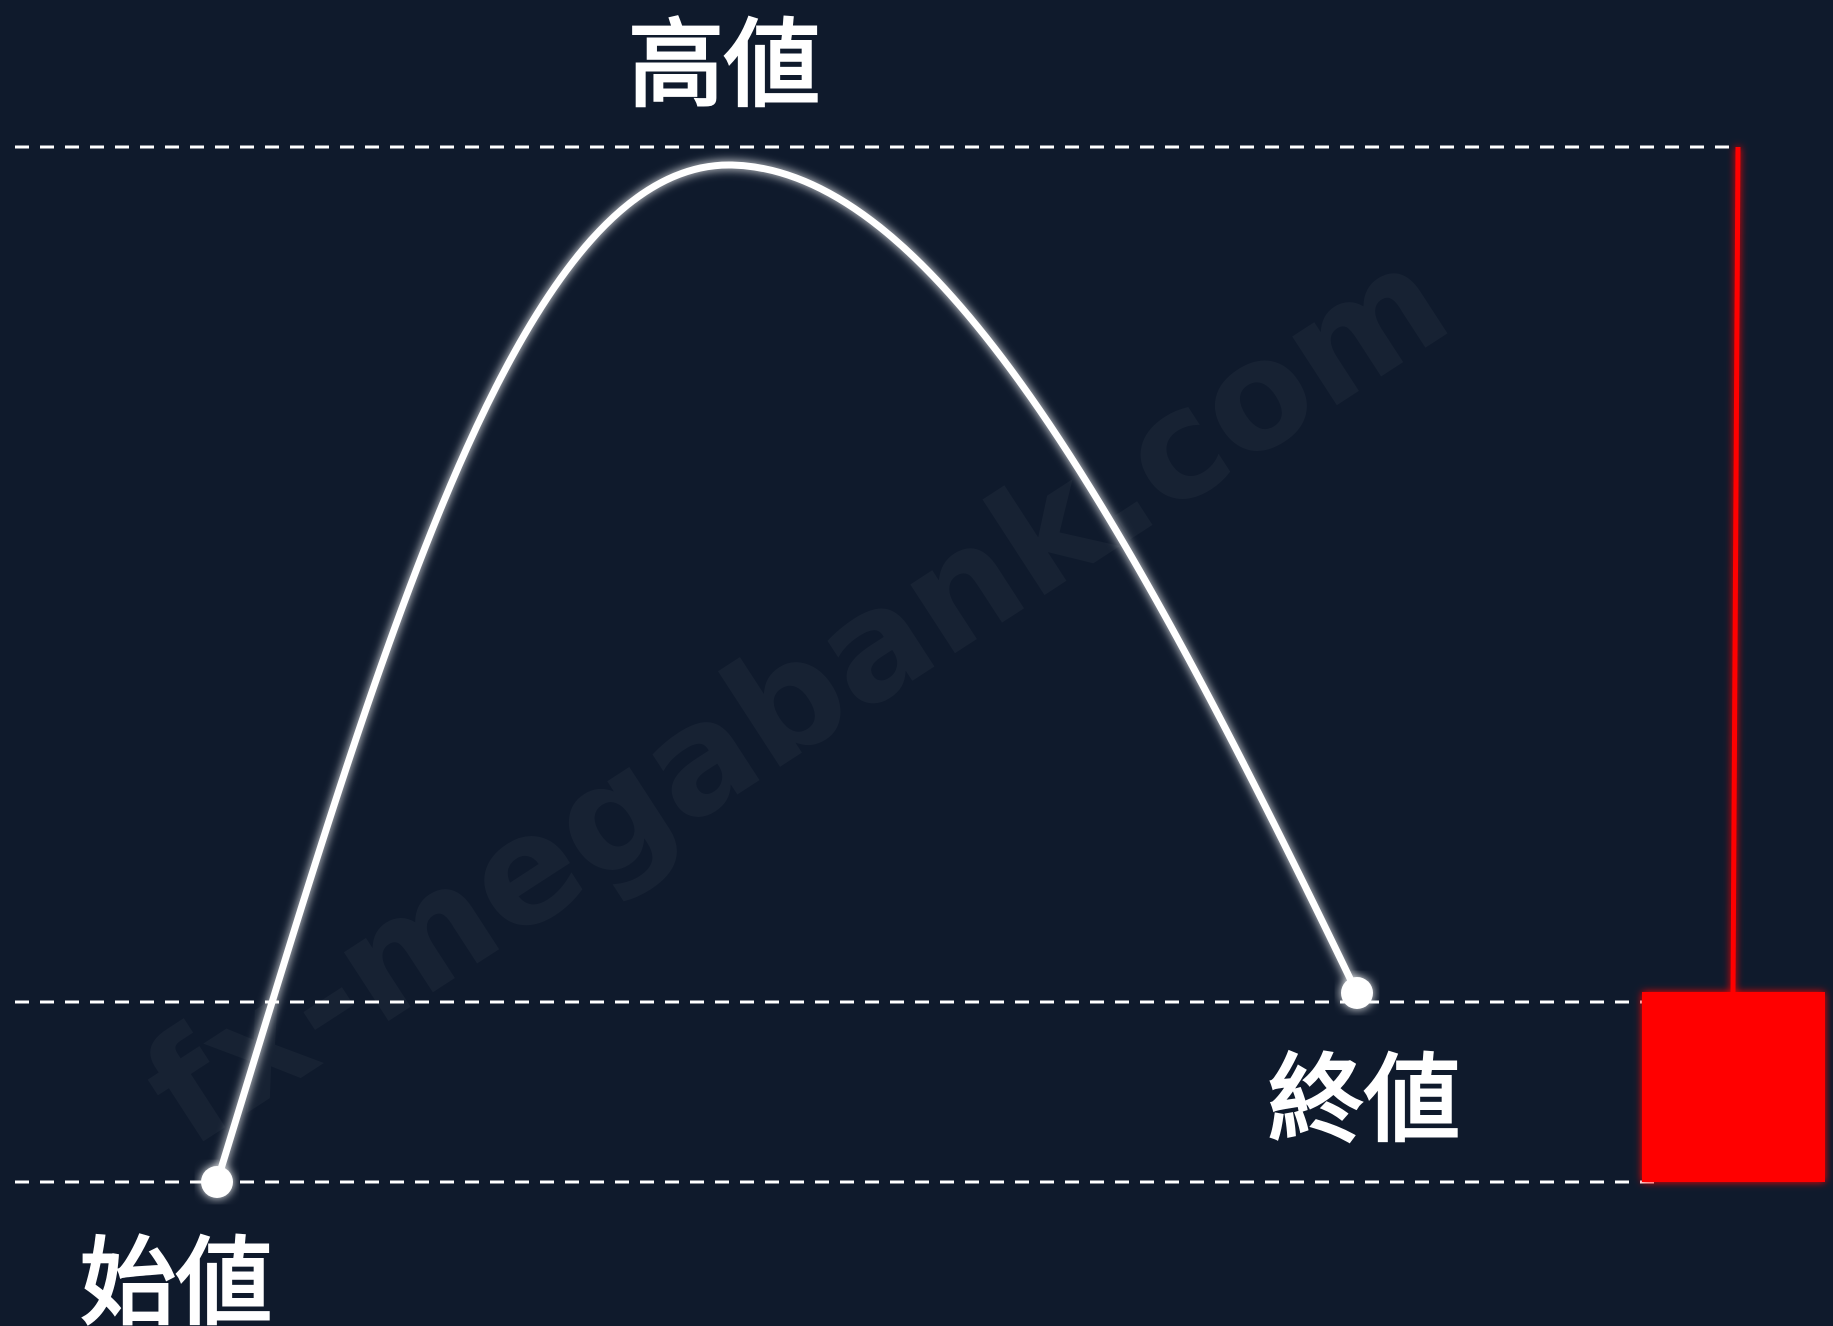 This screenshot has width=1833, height=1326. Describe the element at coordinates (724, 65) in the screenshot. I see `high-label: 高値` at that location.